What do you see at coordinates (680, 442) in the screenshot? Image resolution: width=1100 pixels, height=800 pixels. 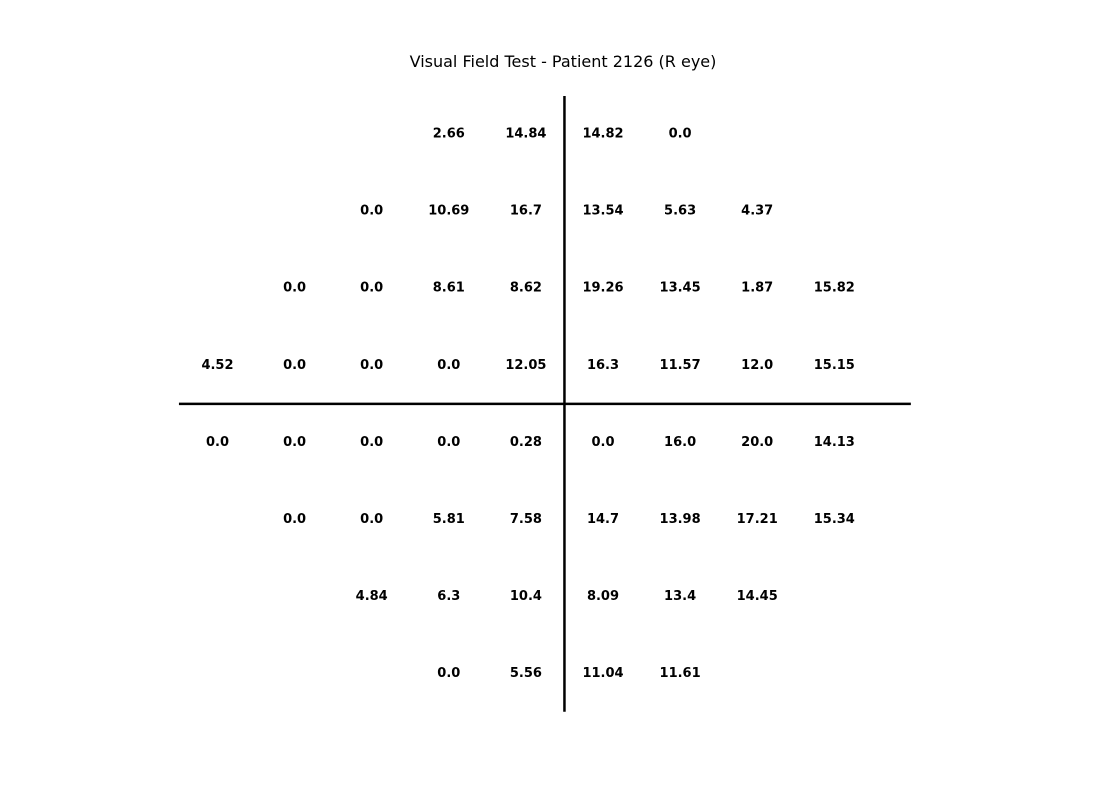 I see `field-value-r4-c6: 16.0` at bounding box center [680, 442].